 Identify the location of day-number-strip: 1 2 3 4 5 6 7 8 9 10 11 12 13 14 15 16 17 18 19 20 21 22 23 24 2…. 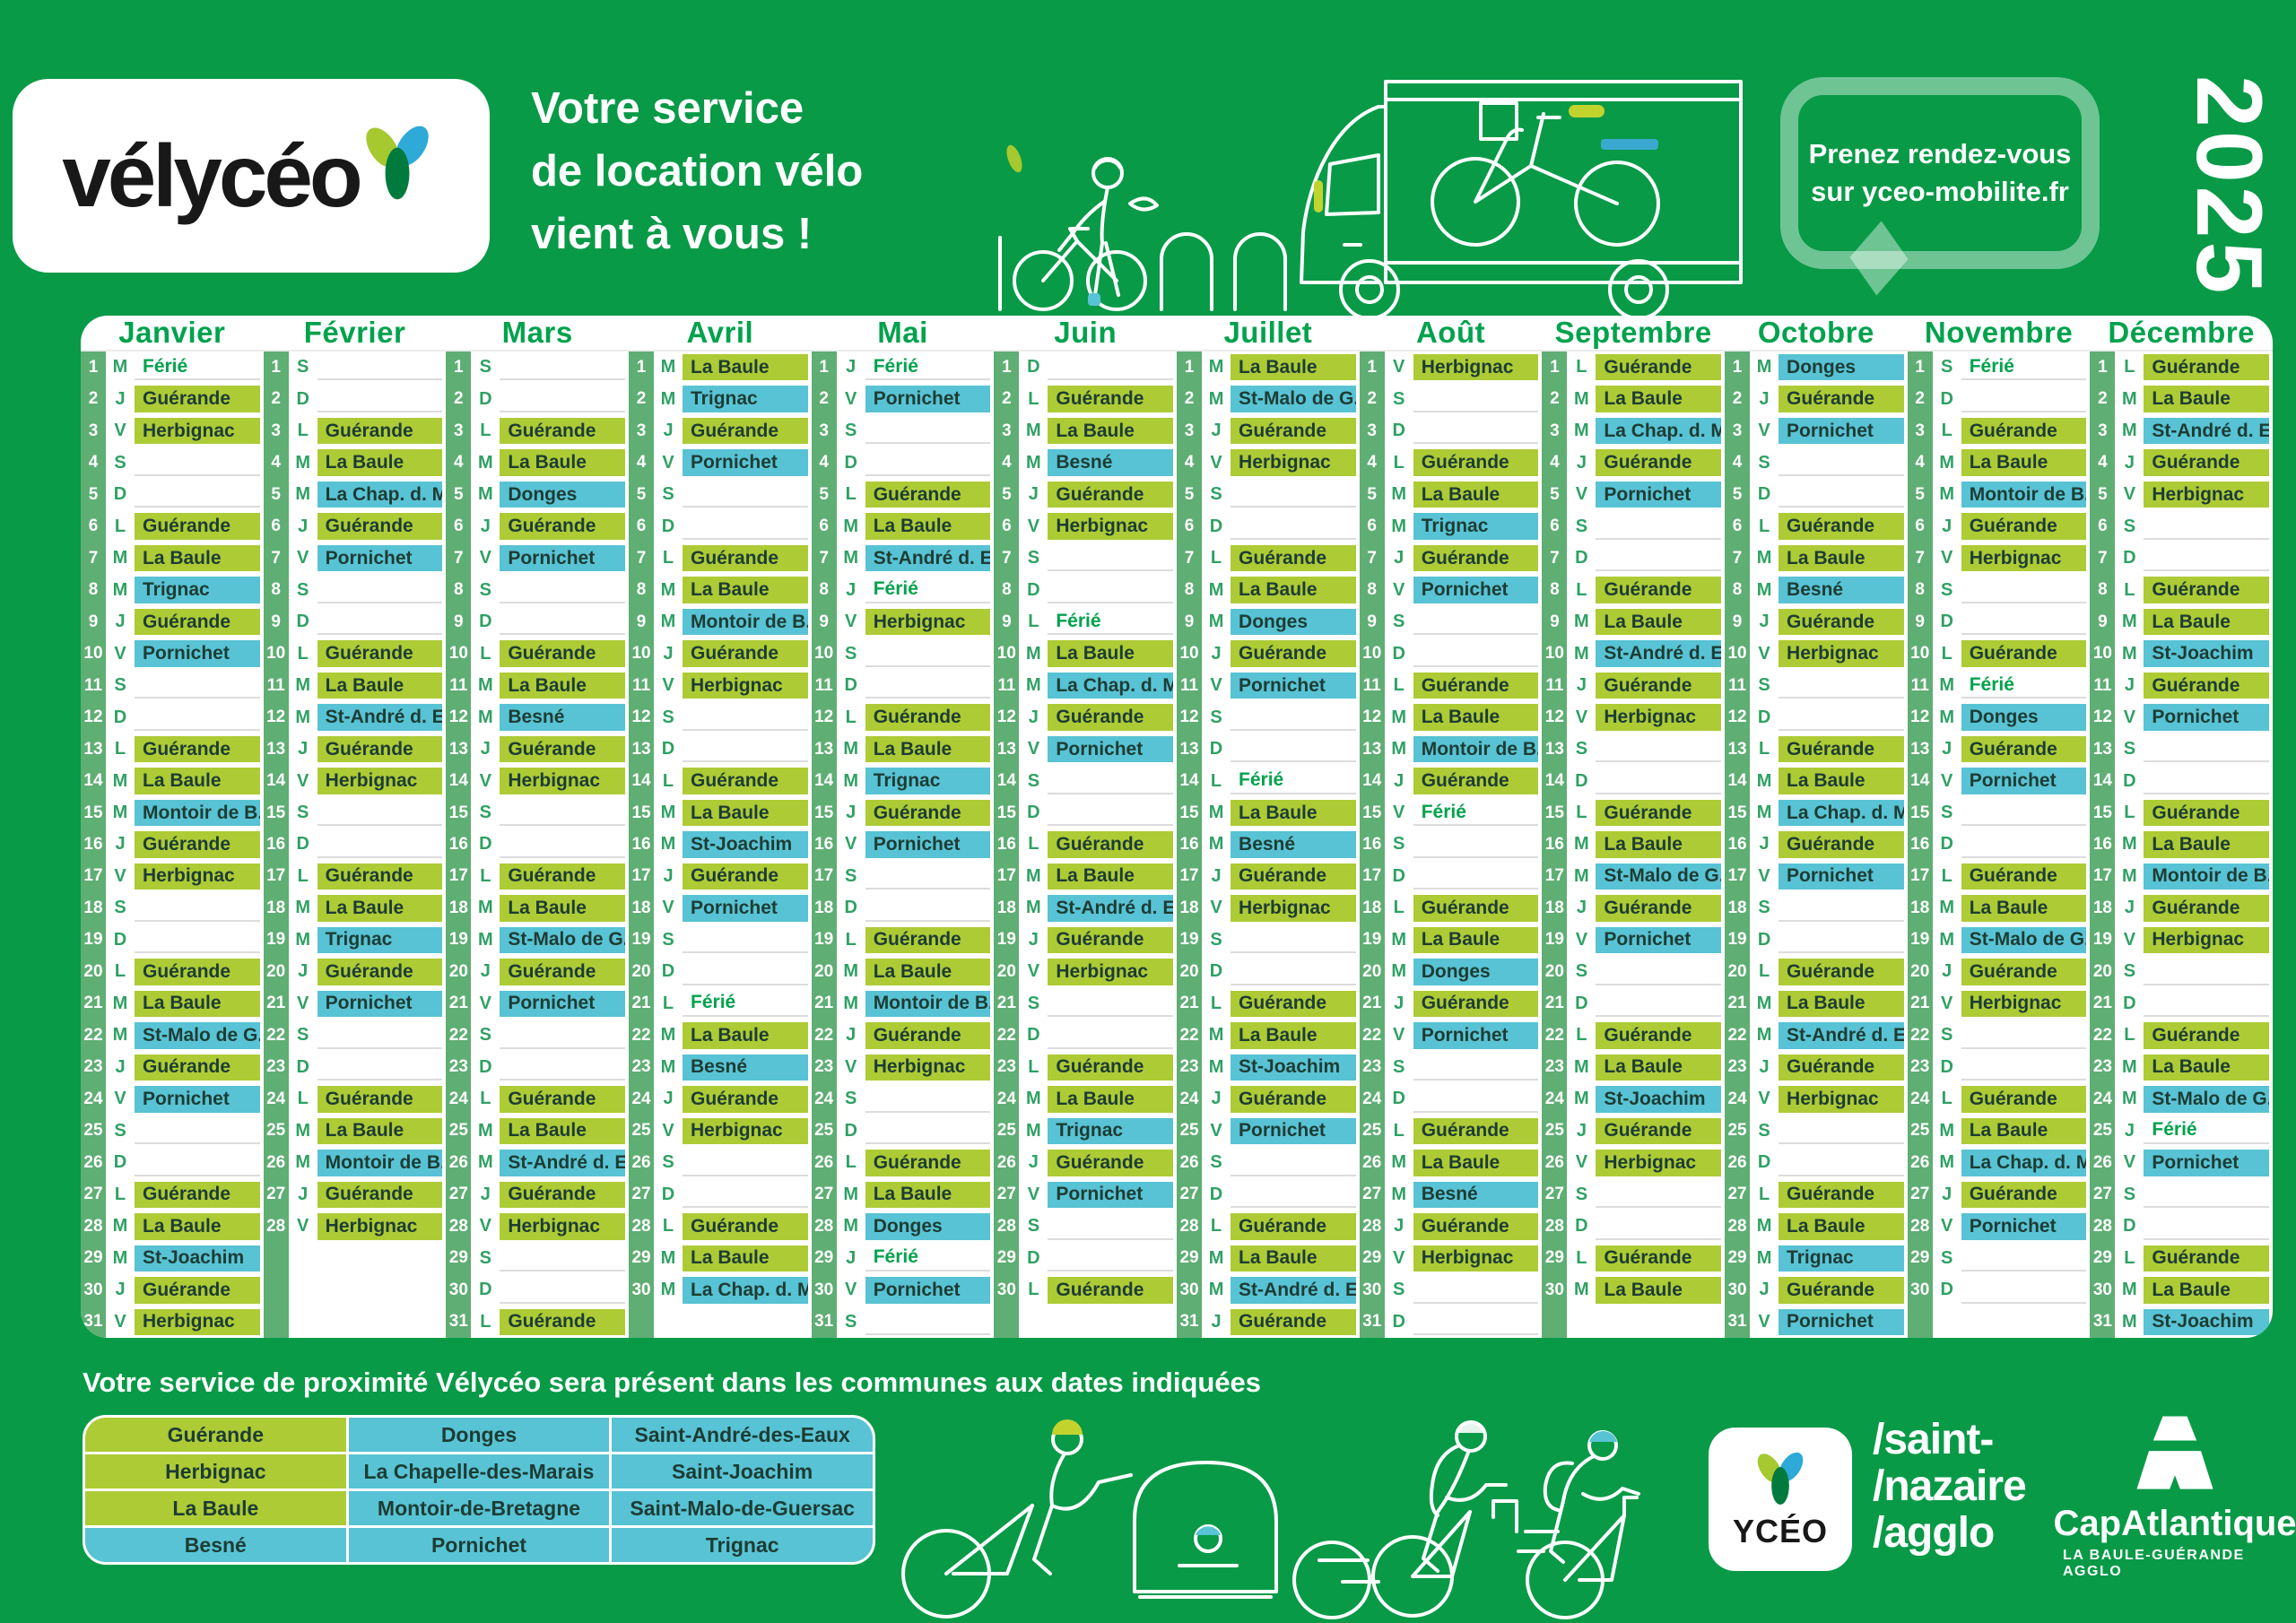
(459, 845).